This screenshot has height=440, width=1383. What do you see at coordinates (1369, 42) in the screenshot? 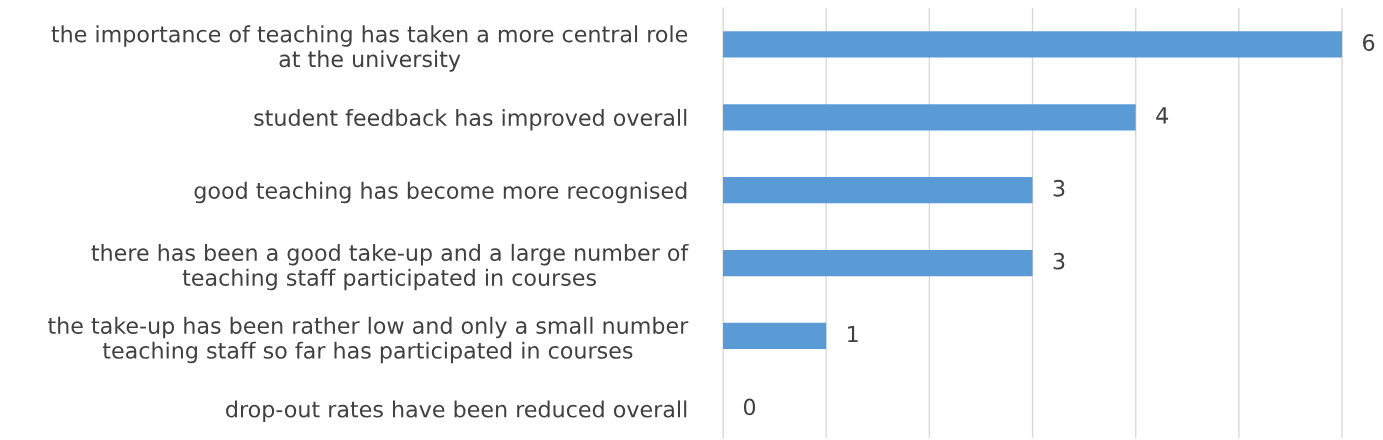
I see `data-label: 6` at bounding box center [1369, 42].